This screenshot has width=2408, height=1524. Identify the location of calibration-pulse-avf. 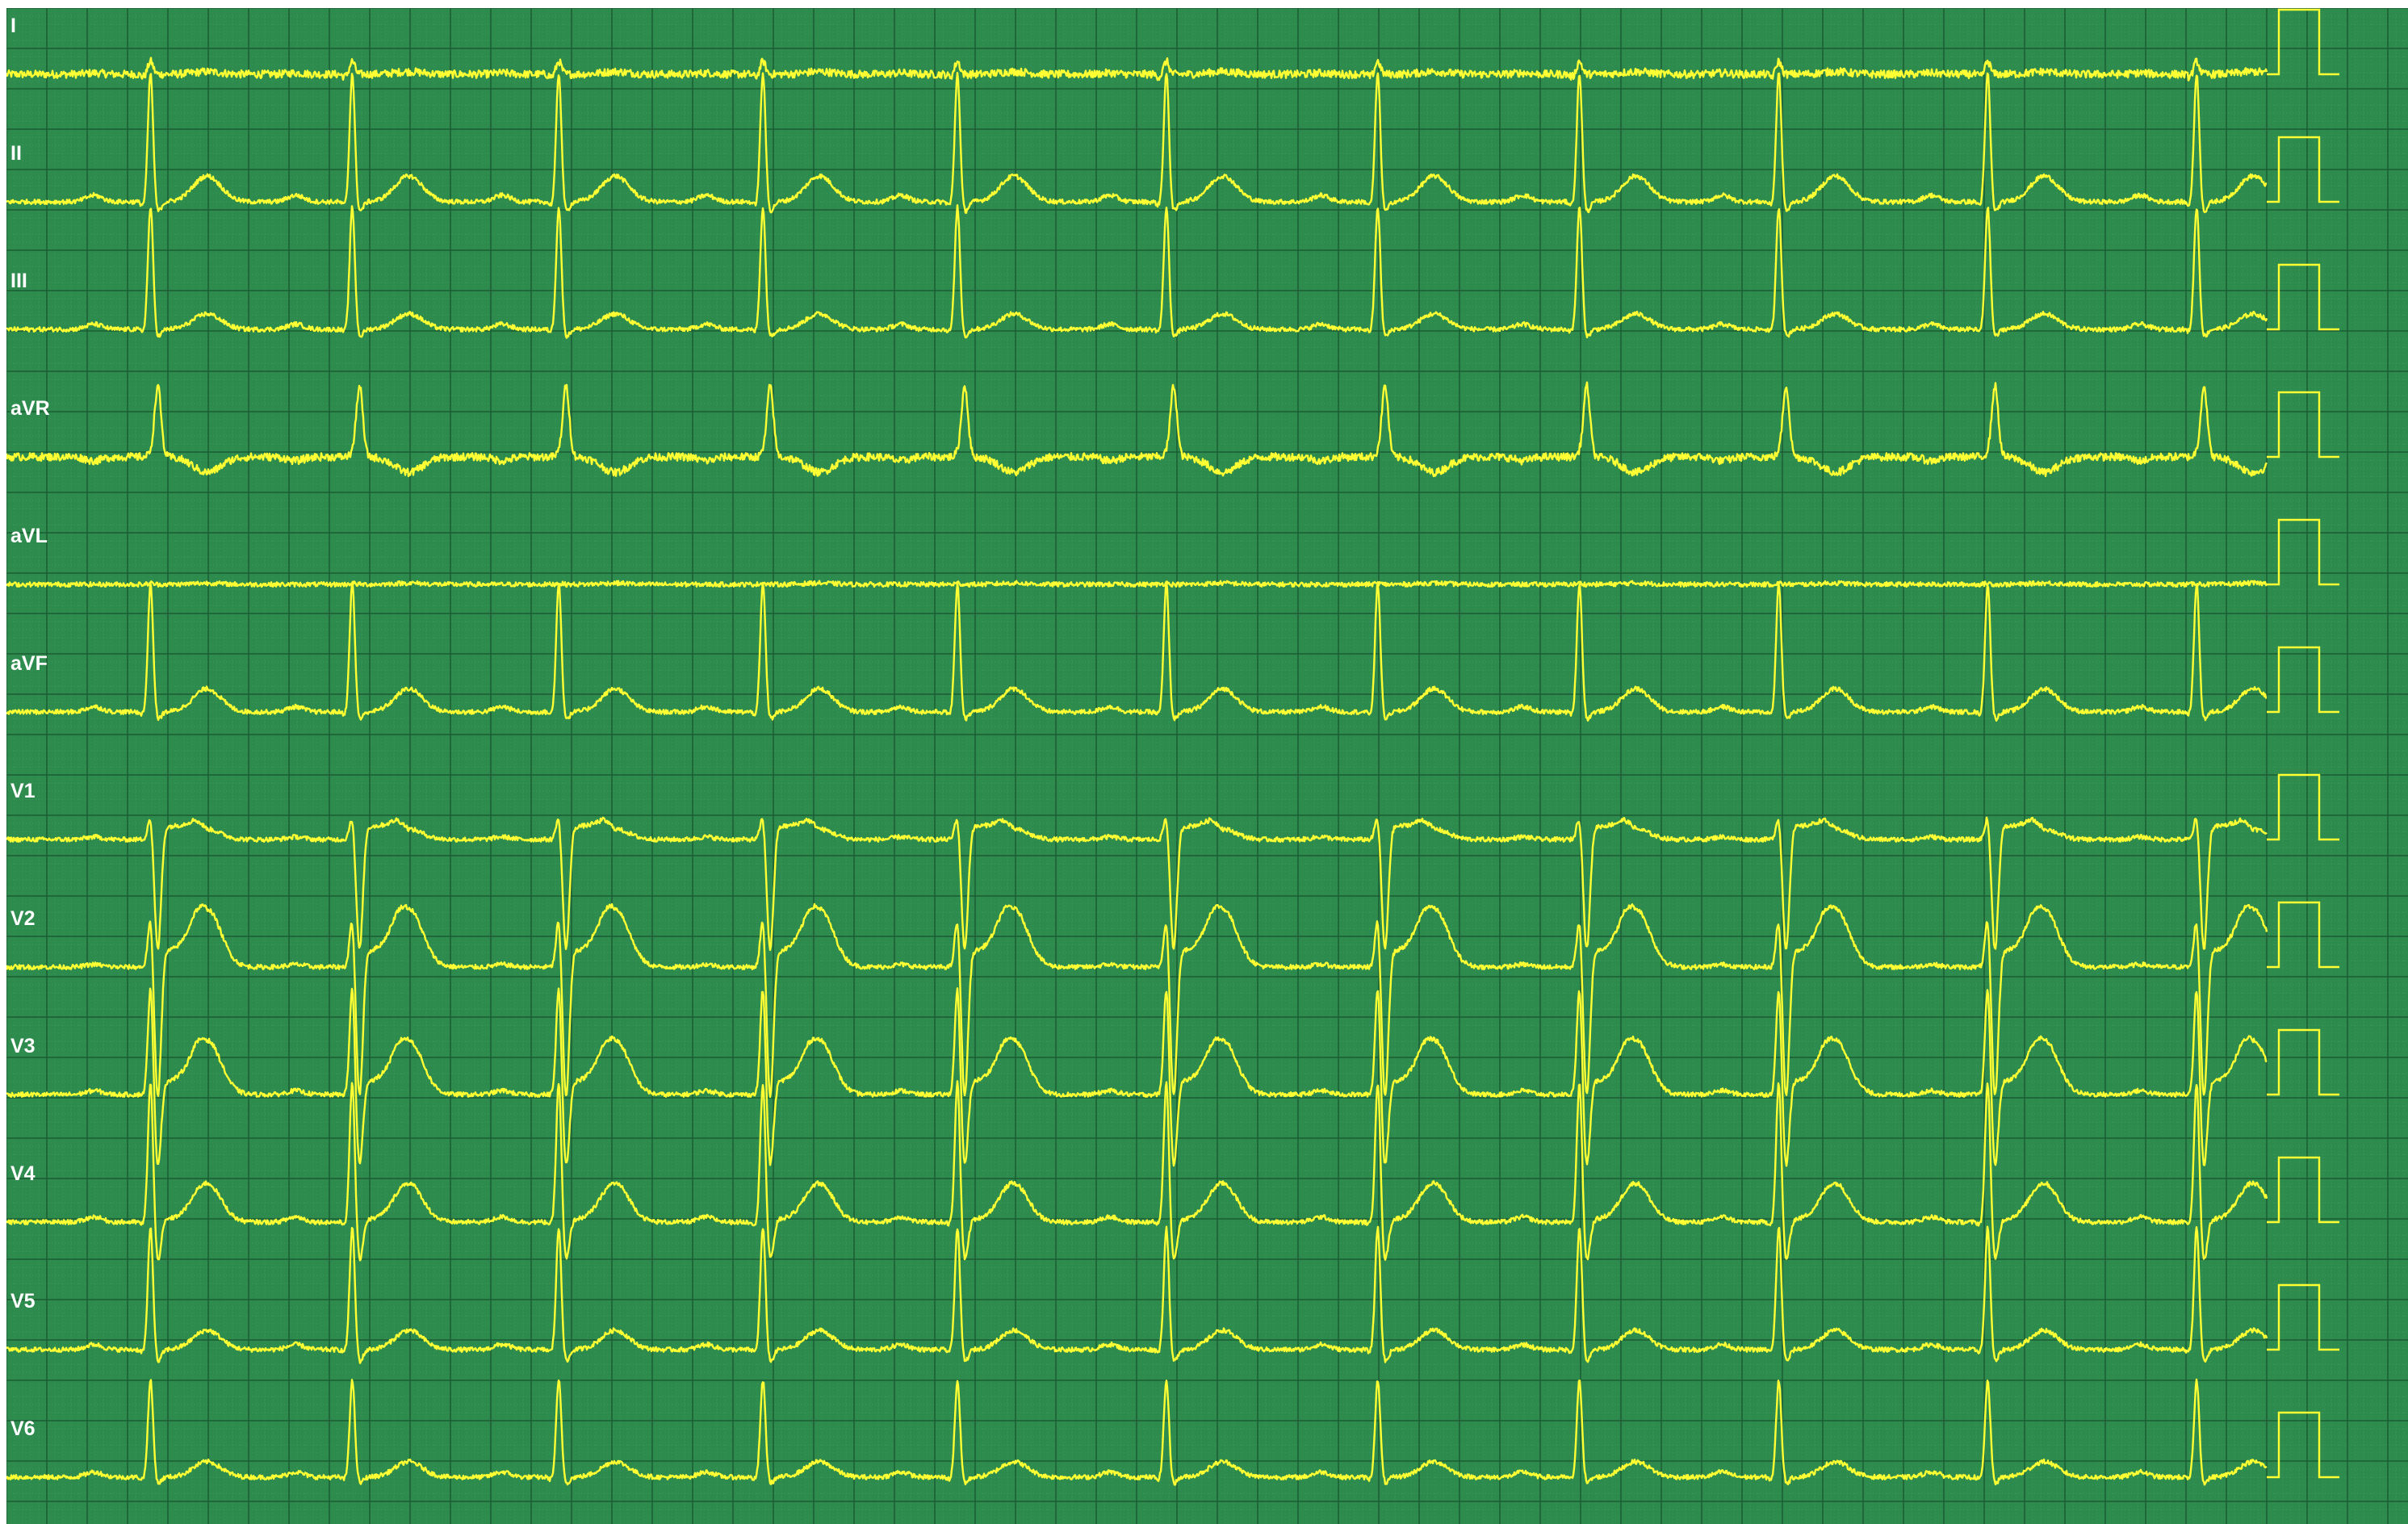
(2303, 680).